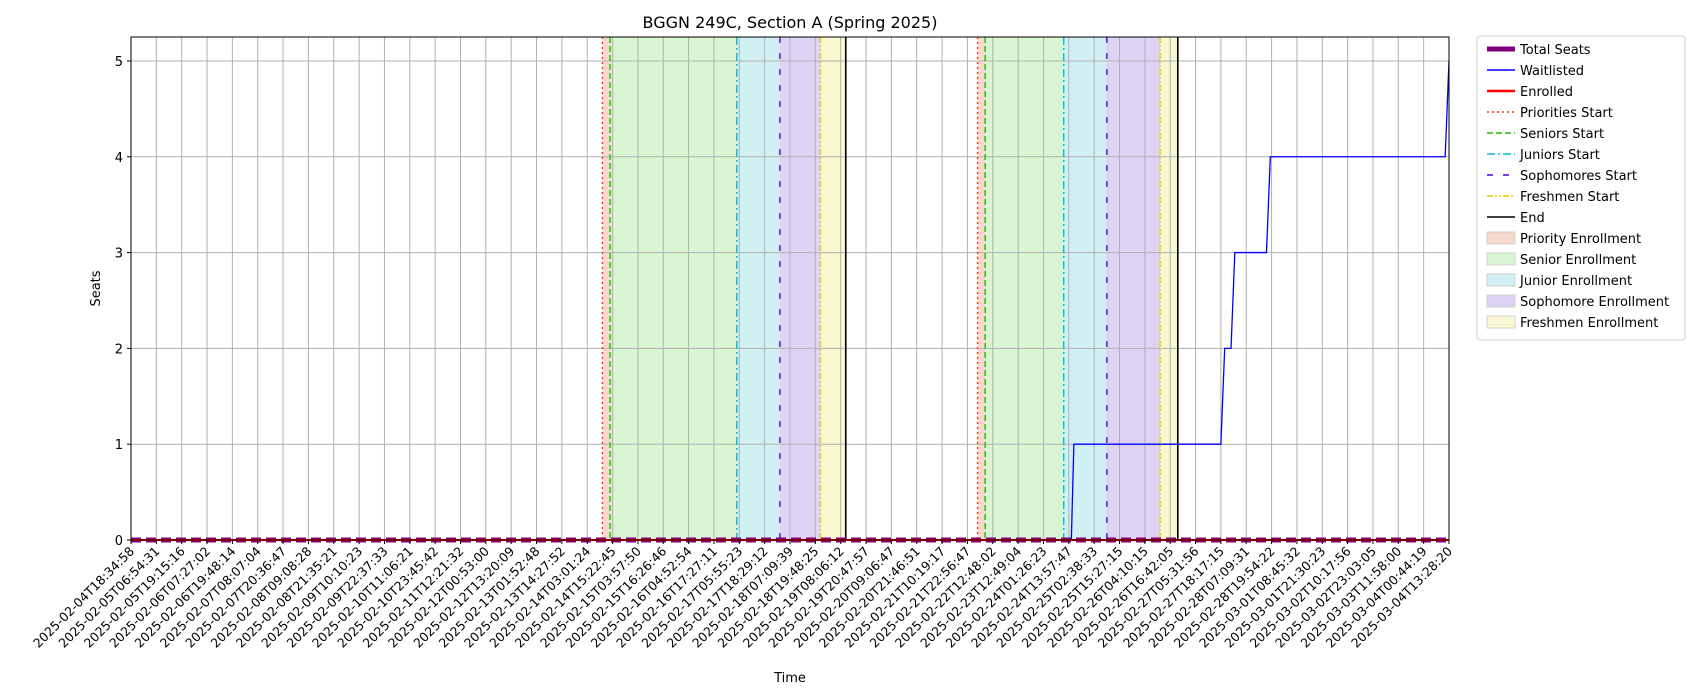 This screenshot has width=1700, height=700. What do you see at coordinates (1575, 281) in the screenshot?
I see `legend-label: Junior Enrollment` at bounding box center [1575, 281].